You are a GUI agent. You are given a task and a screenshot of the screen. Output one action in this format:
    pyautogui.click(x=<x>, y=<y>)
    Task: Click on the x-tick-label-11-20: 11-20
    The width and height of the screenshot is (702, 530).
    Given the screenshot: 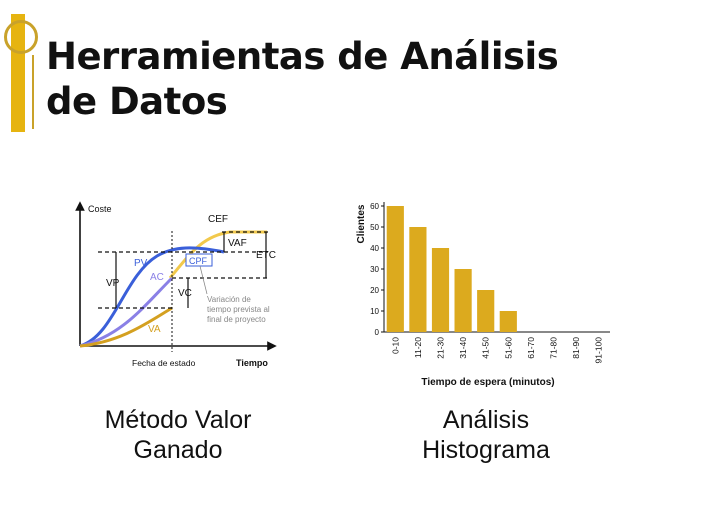 What is the action you would take?
    pyautogui.click(x=418, y=347)
    